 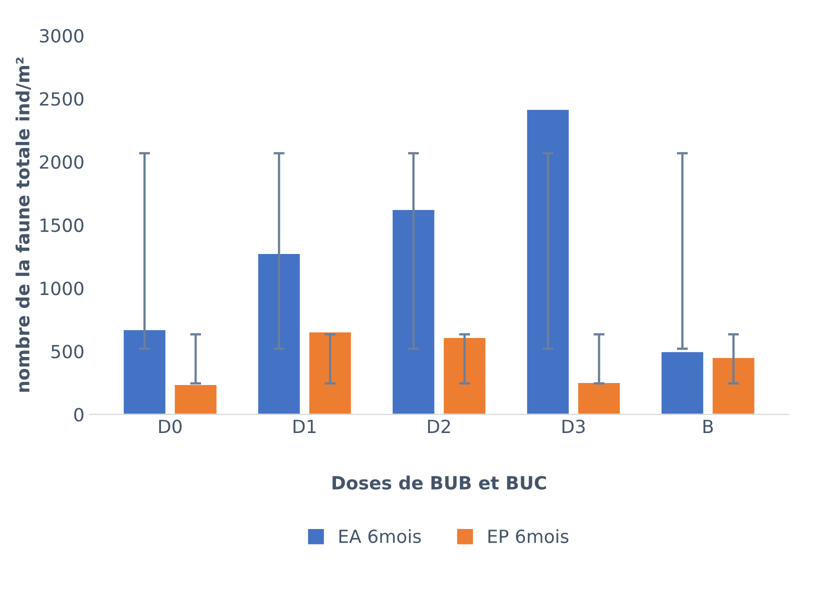 What do you see at coordinates (305, 426) in the screenshot?
I see `x-tick-label: D1` at bounding box center [305, 426].